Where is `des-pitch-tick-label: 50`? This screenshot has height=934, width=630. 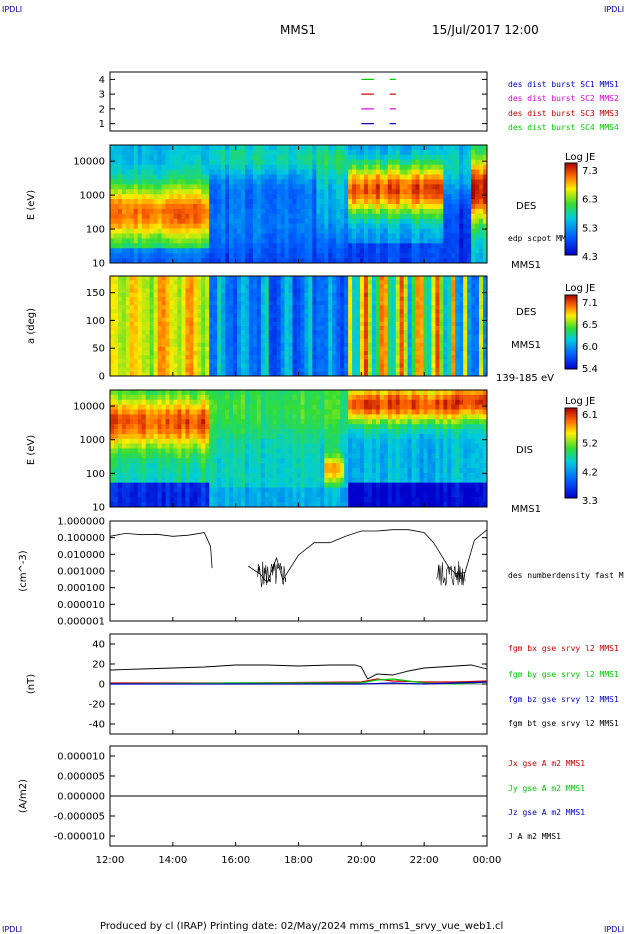
des-pitch-tick-label: 50 is located at coordinates (98, 349).